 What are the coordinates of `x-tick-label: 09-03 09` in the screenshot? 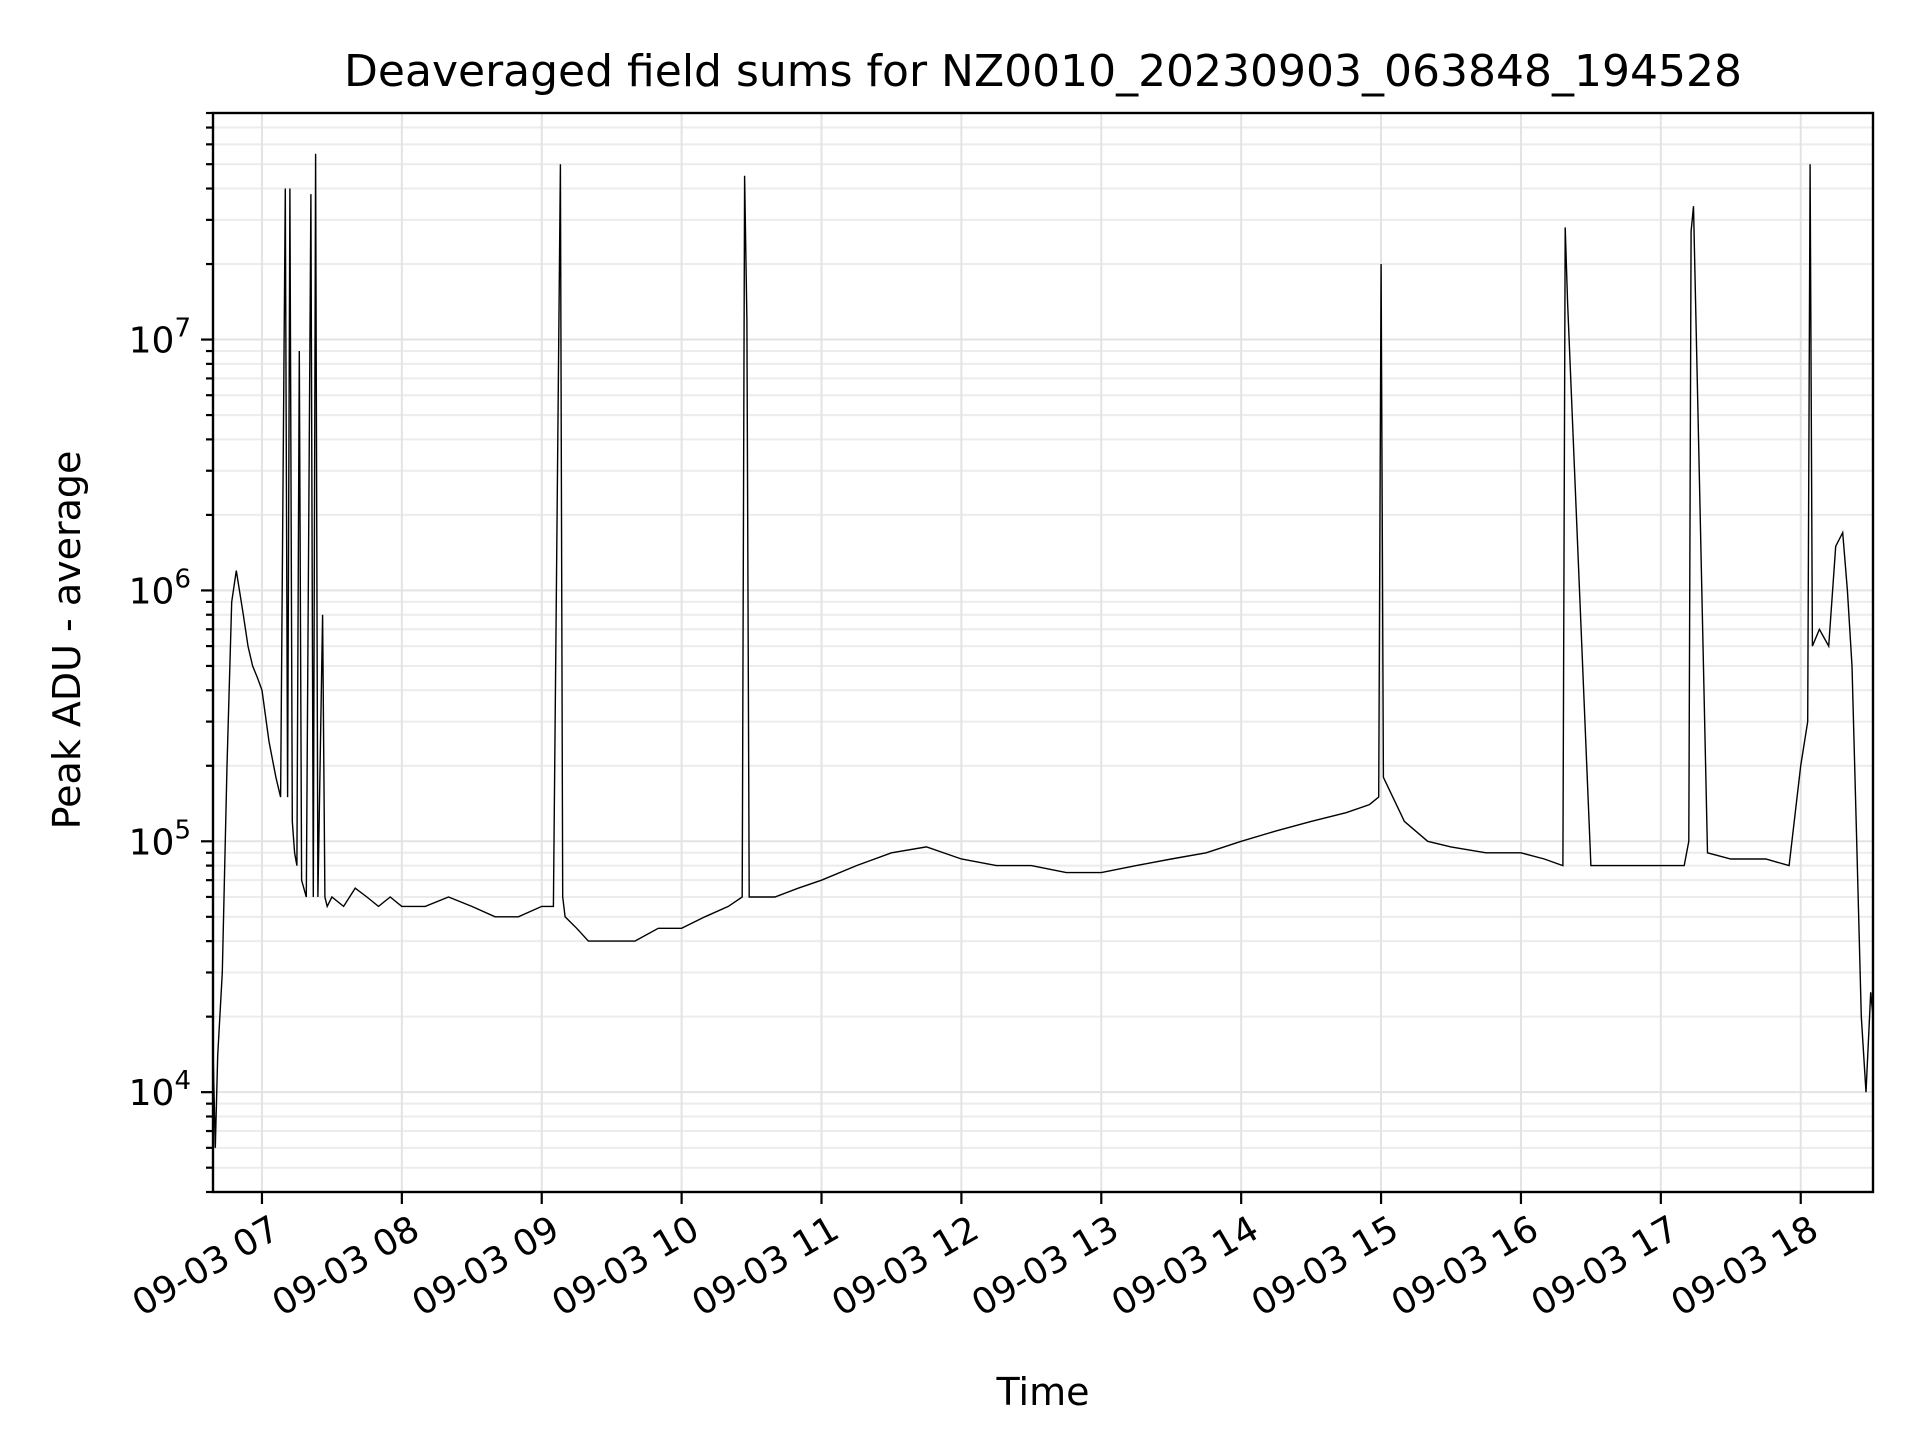 It's located at (486, 1266).